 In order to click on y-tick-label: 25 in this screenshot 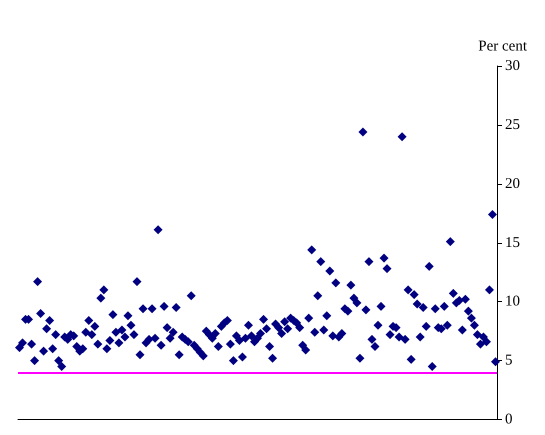, I will do `click(512, 124)`.